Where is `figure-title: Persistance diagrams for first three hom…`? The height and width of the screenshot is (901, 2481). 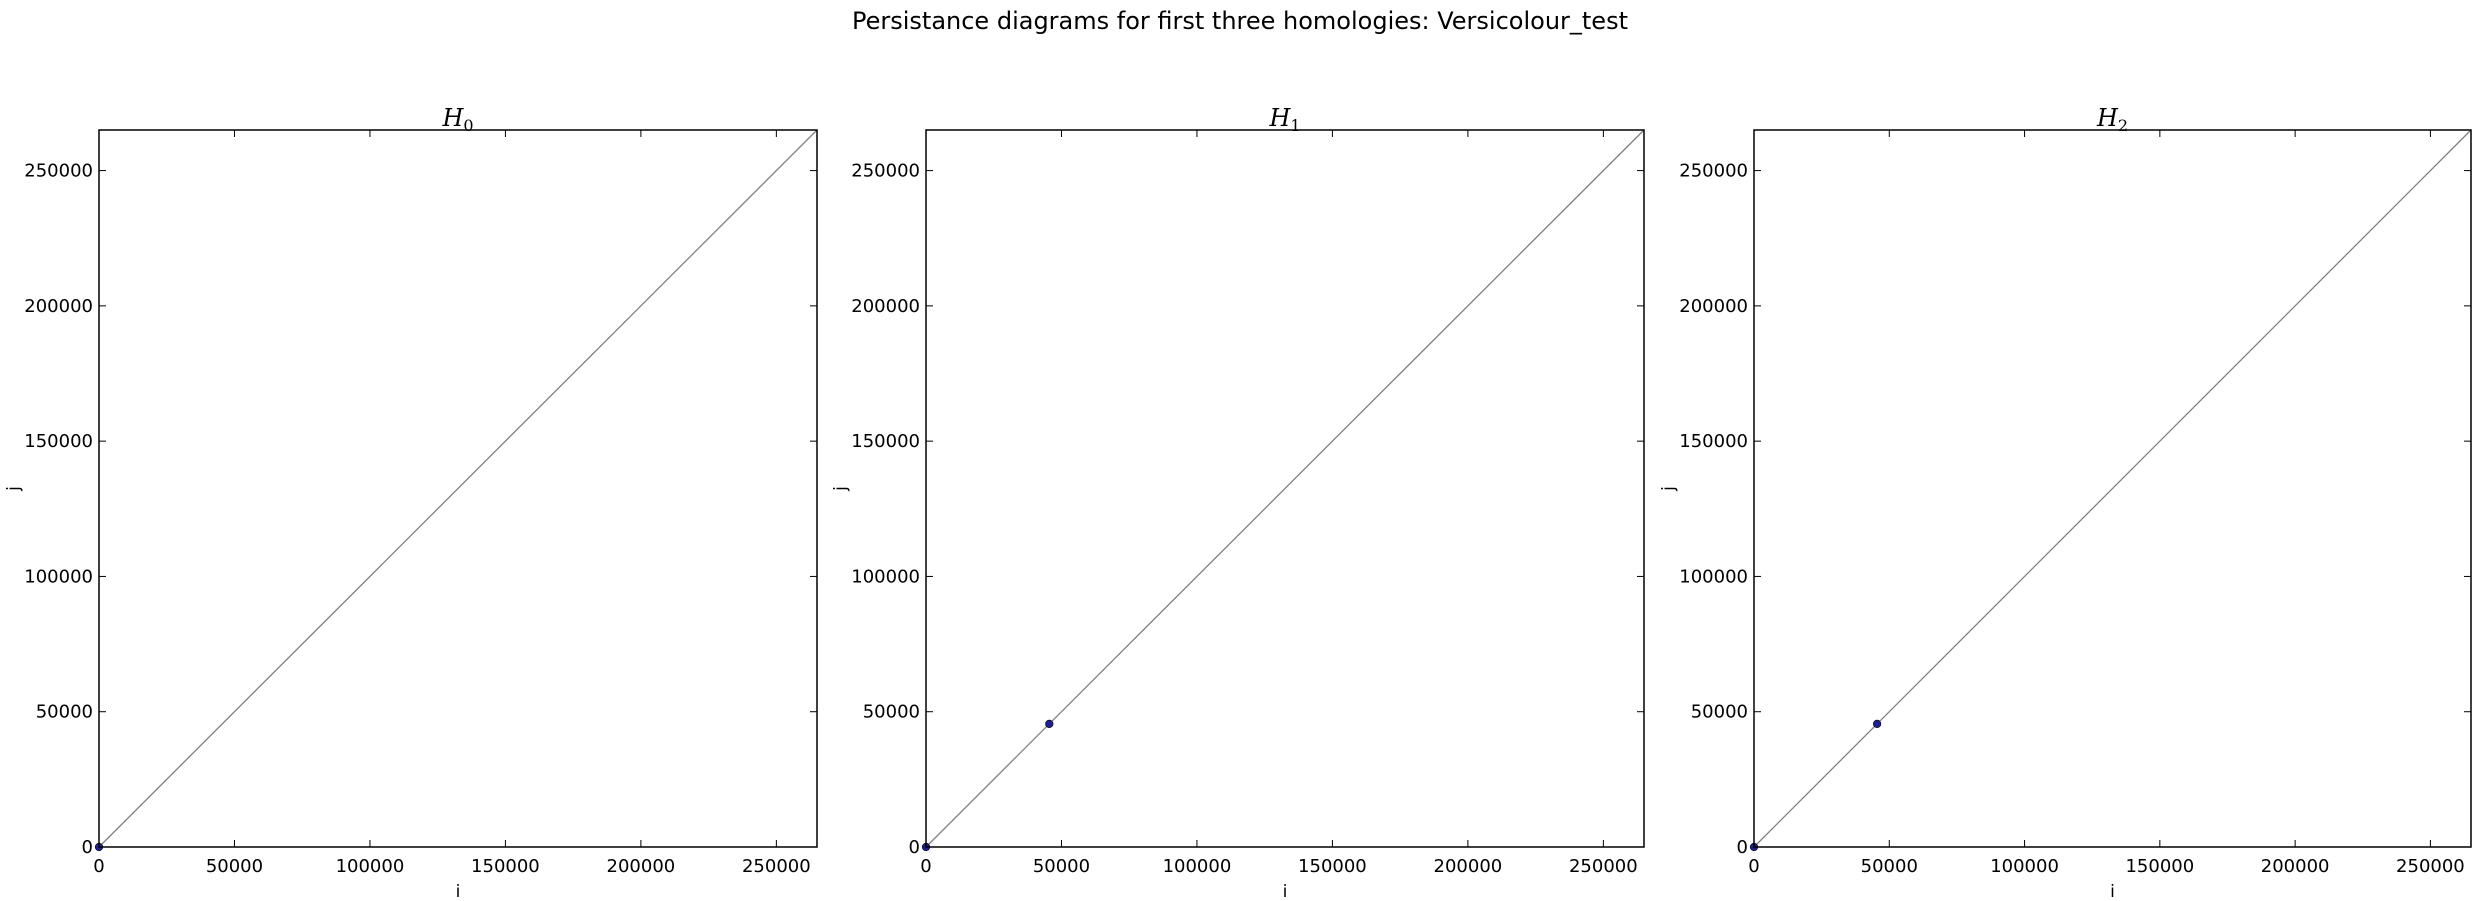
figure-title: Persistance diagrams for first three hom… is located at coordinates (1240, 21).